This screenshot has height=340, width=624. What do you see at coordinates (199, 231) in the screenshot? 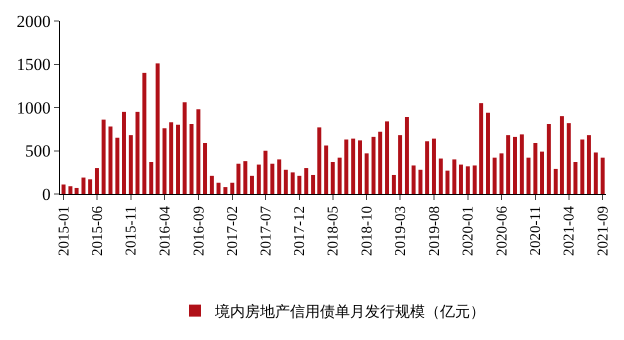
I see `x-tick-label: 2016-09` at bounding box center [199, 231].